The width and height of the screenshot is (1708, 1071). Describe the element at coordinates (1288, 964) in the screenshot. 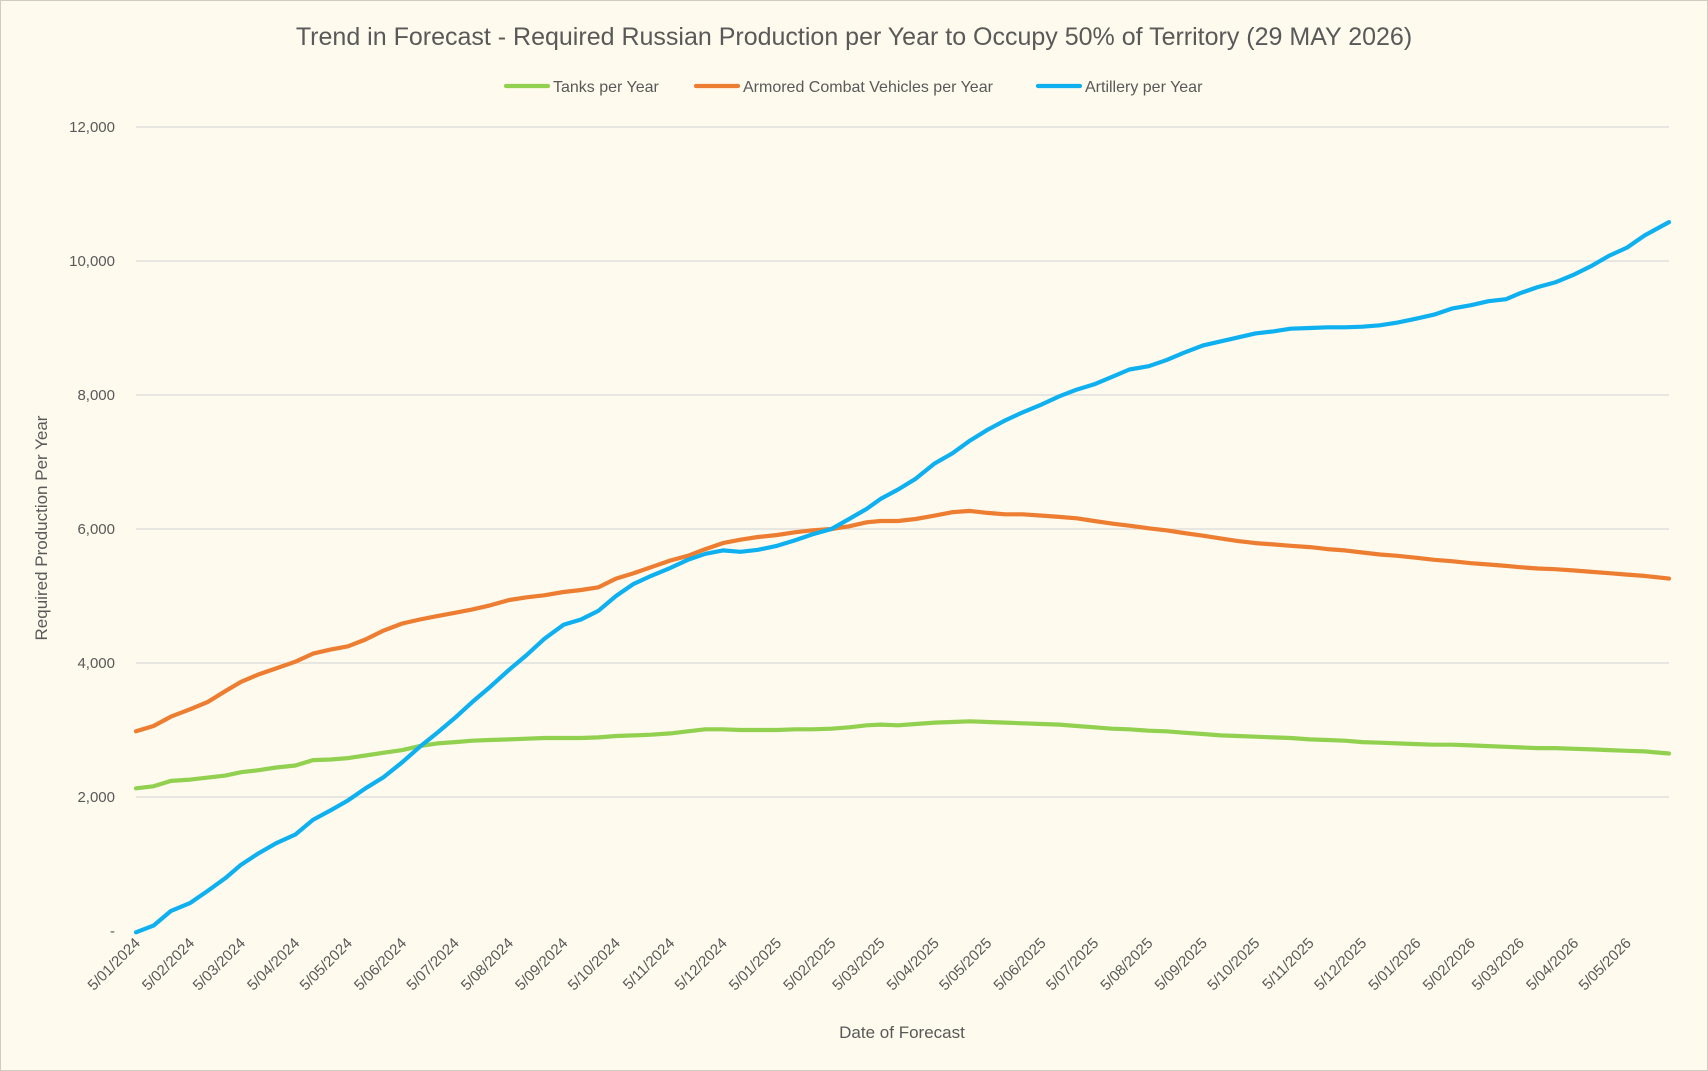

I see `x-tick-label: 5/11/2025` at that location.